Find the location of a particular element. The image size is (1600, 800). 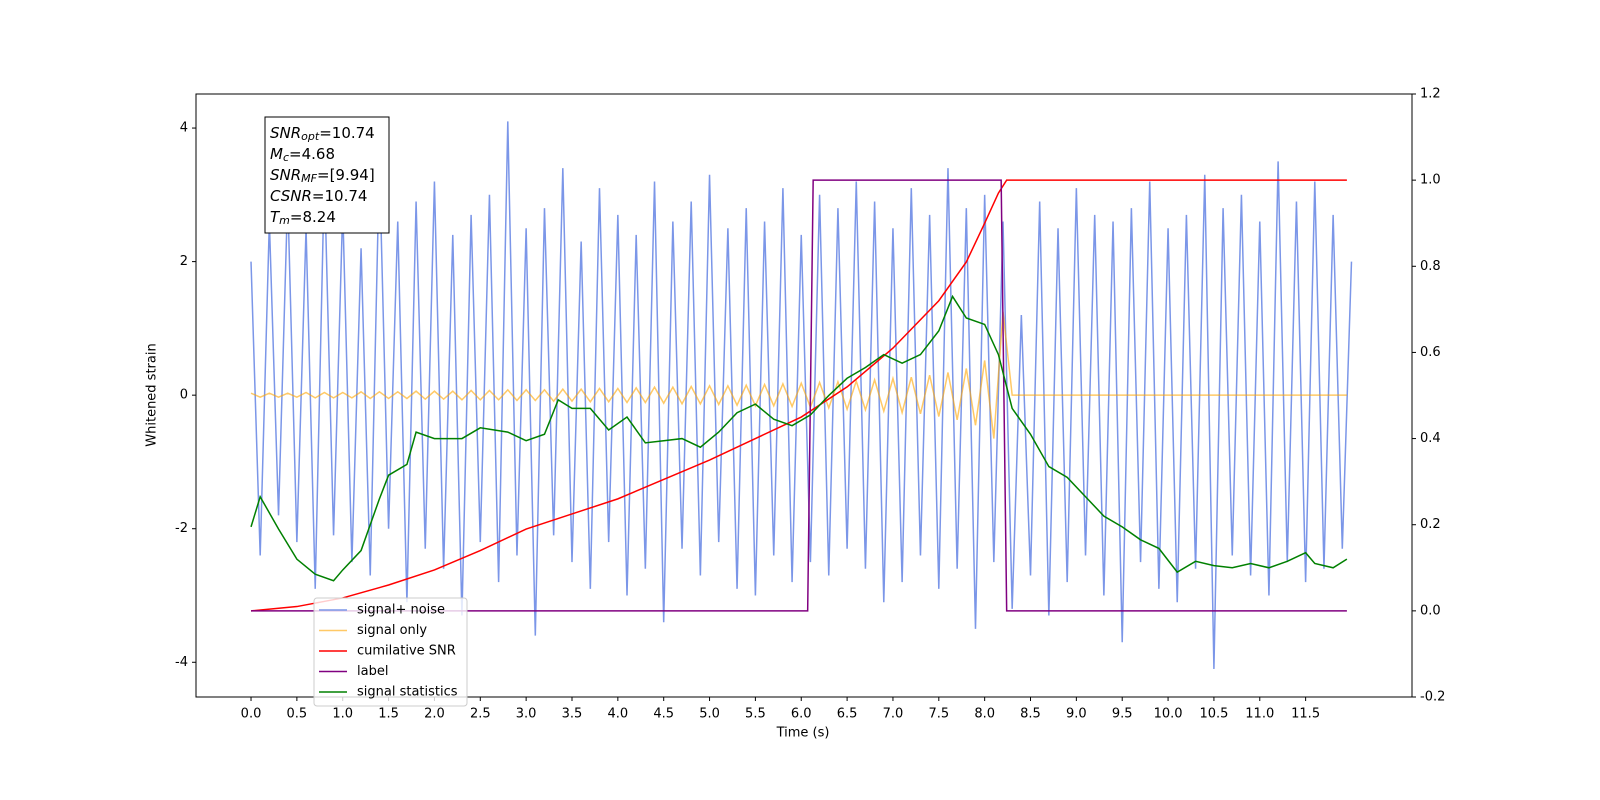

annotation-text: CSNR is located at coordinates (291, 196).